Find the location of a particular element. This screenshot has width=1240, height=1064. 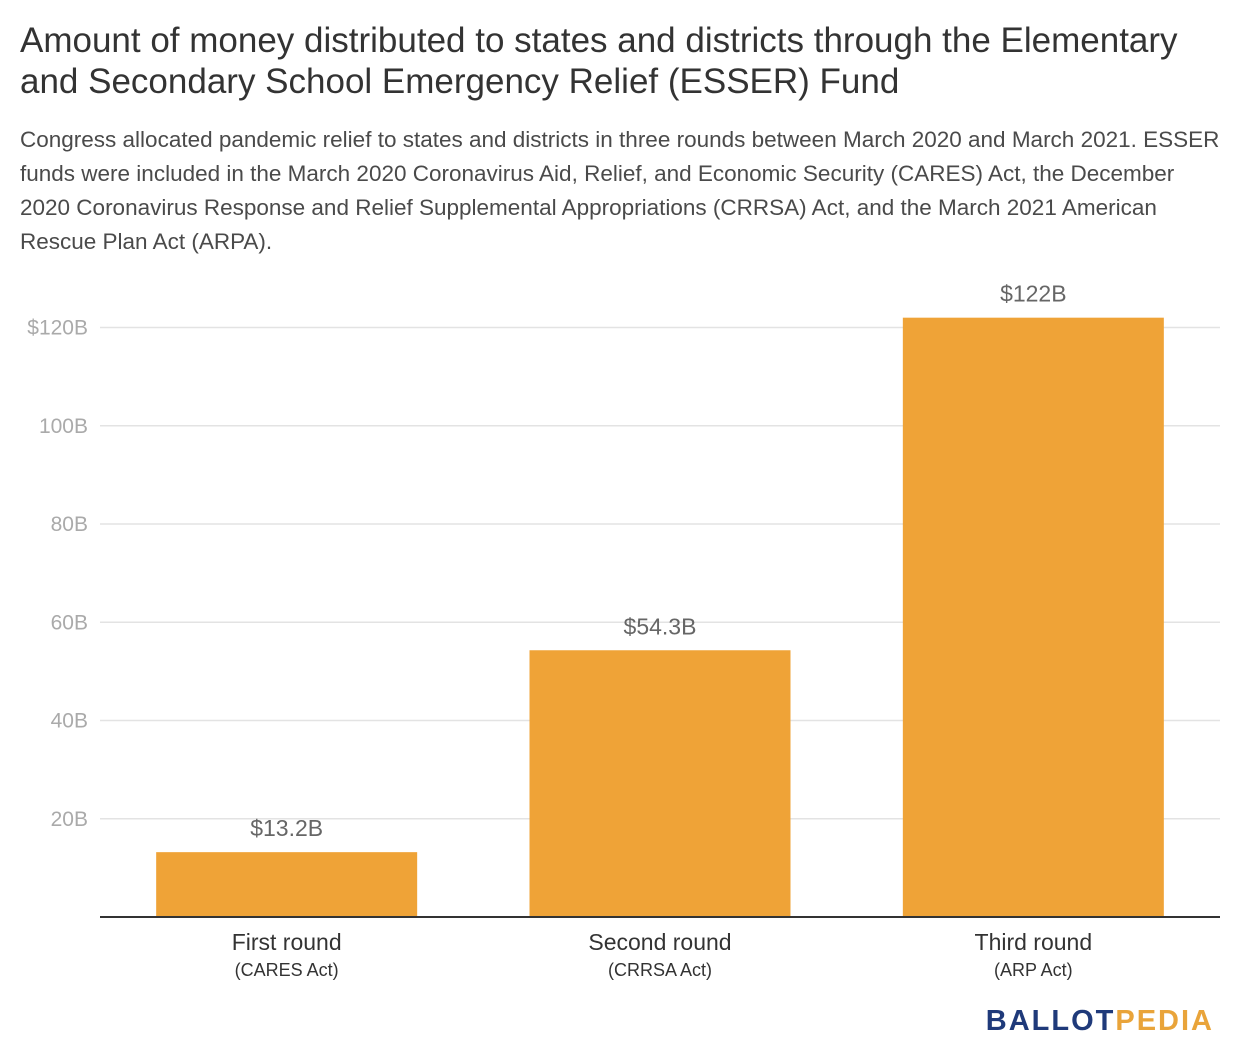

x-tick-label: Second round is located at coordinates (659, 942).